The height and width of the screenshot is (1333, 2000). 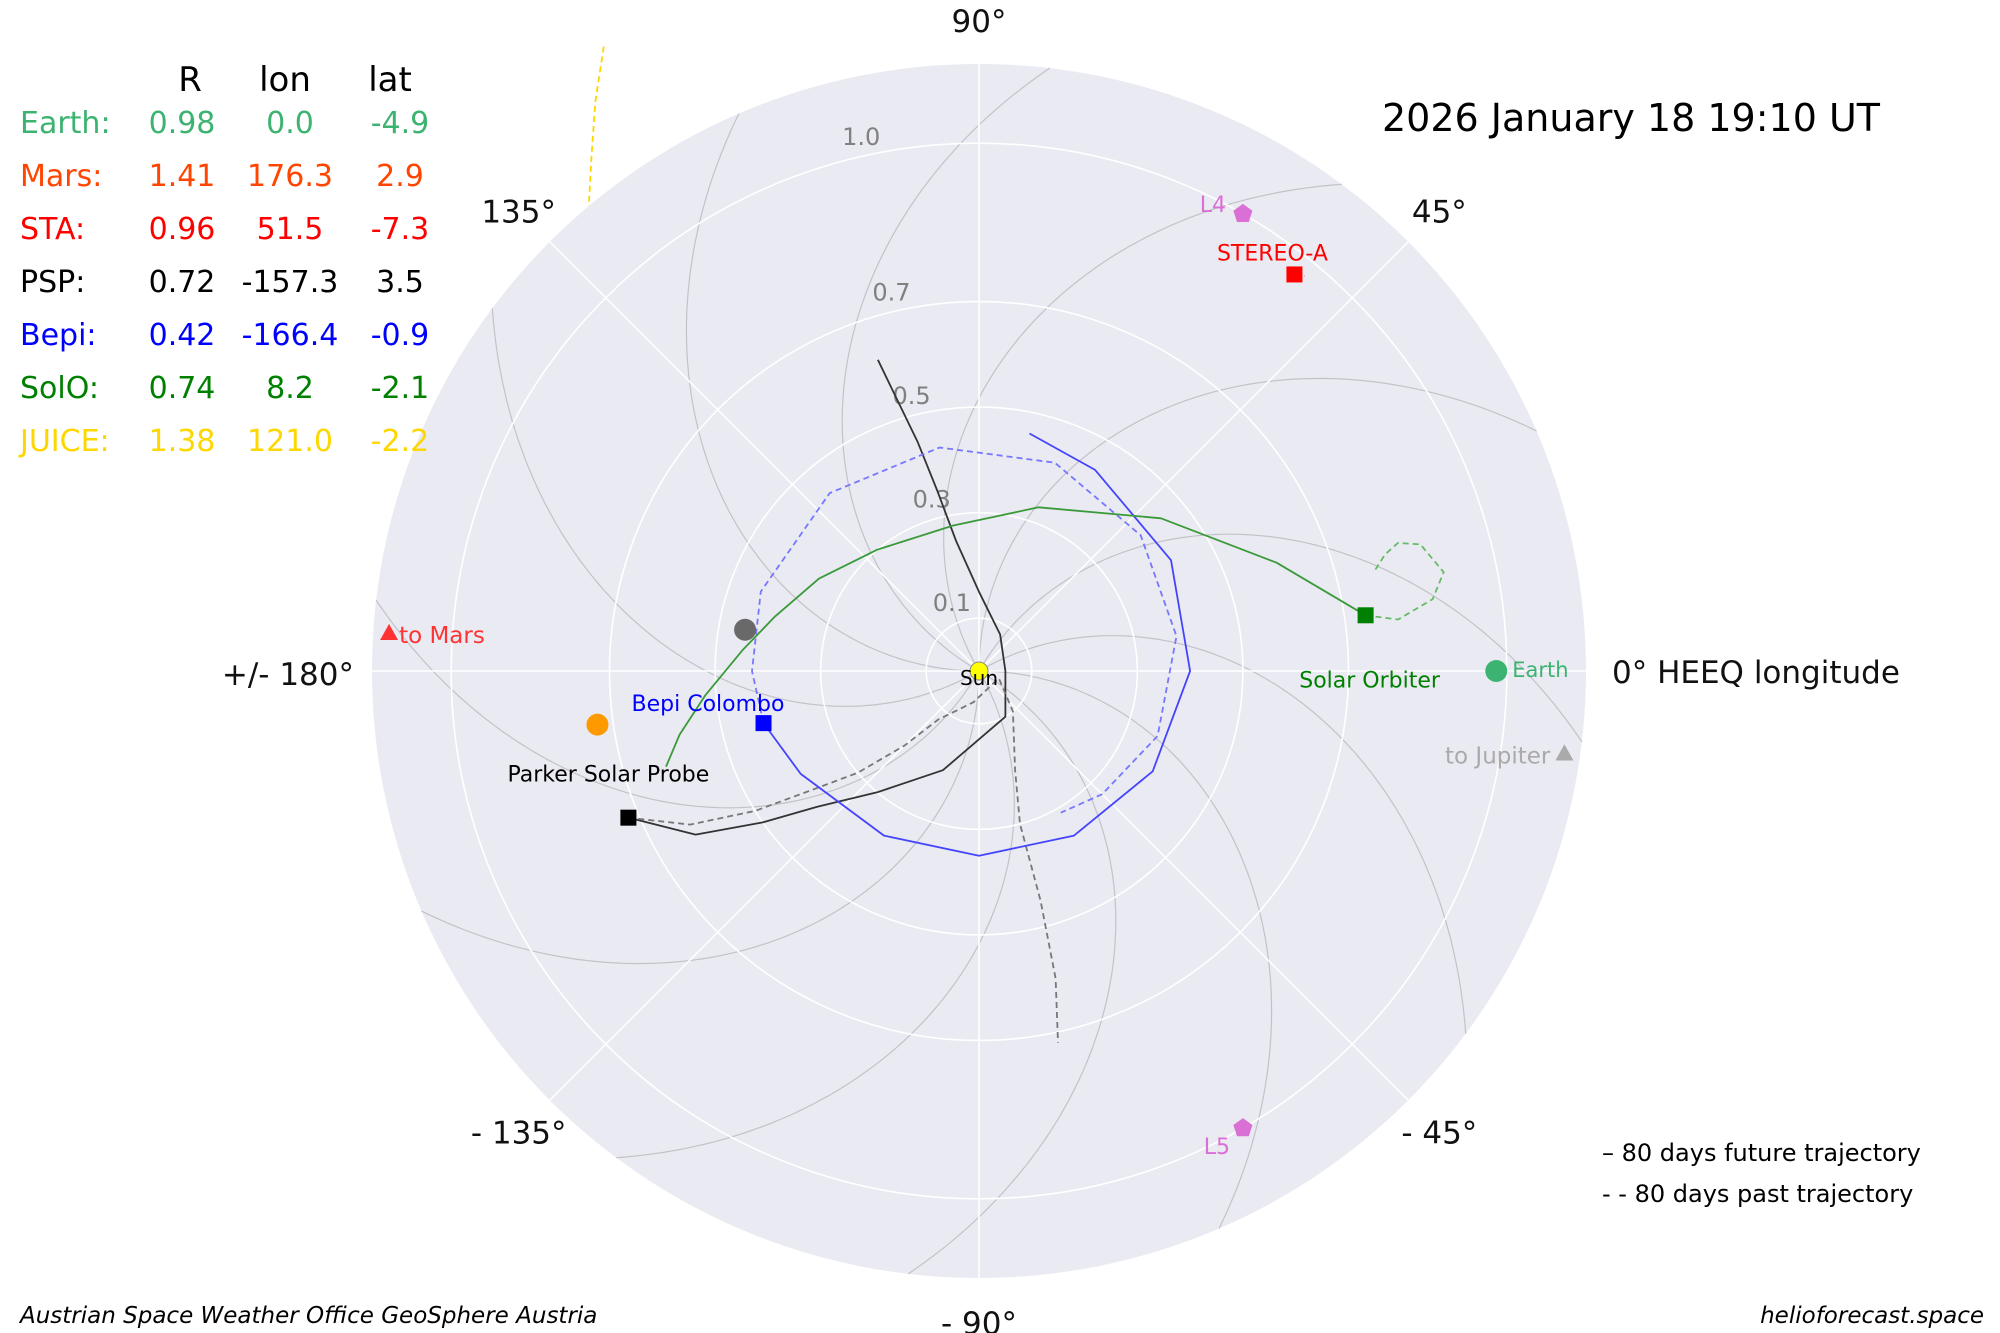 What do you see at coordinates (1631, 118) in the screenshot?
I see `plot-title: 2026 January 18 19:10 UT` at bounding box center [1631, 118].